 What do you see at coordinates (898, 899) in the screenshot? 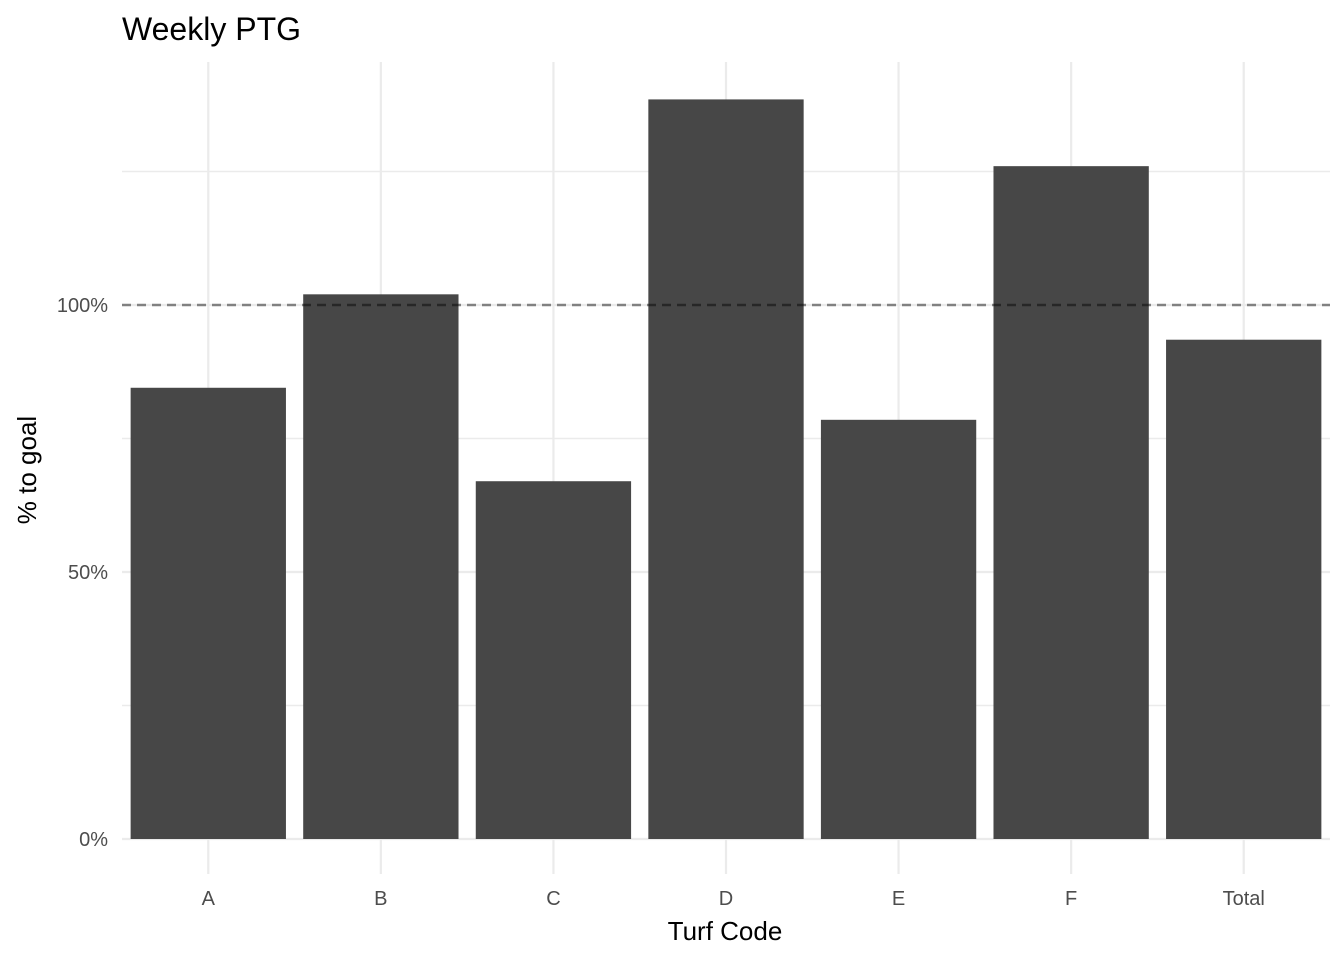
I see `x-tick-label: E` at bounding box center [898, 899].